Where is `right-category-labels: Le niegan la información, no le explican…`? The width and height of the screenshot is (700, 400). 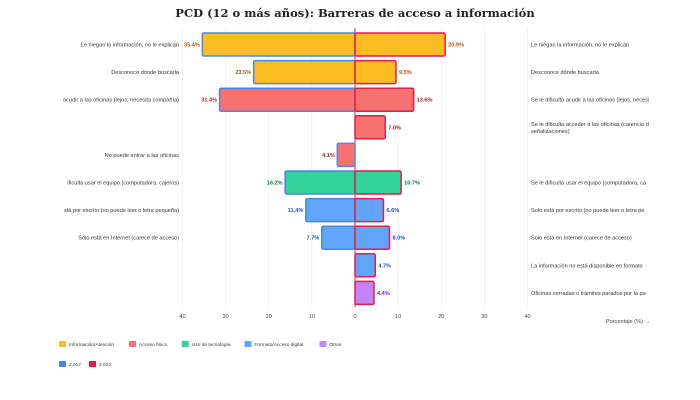 right-category-labels: Le niegan la información, no le explican… is located at coordinates (590, 170).